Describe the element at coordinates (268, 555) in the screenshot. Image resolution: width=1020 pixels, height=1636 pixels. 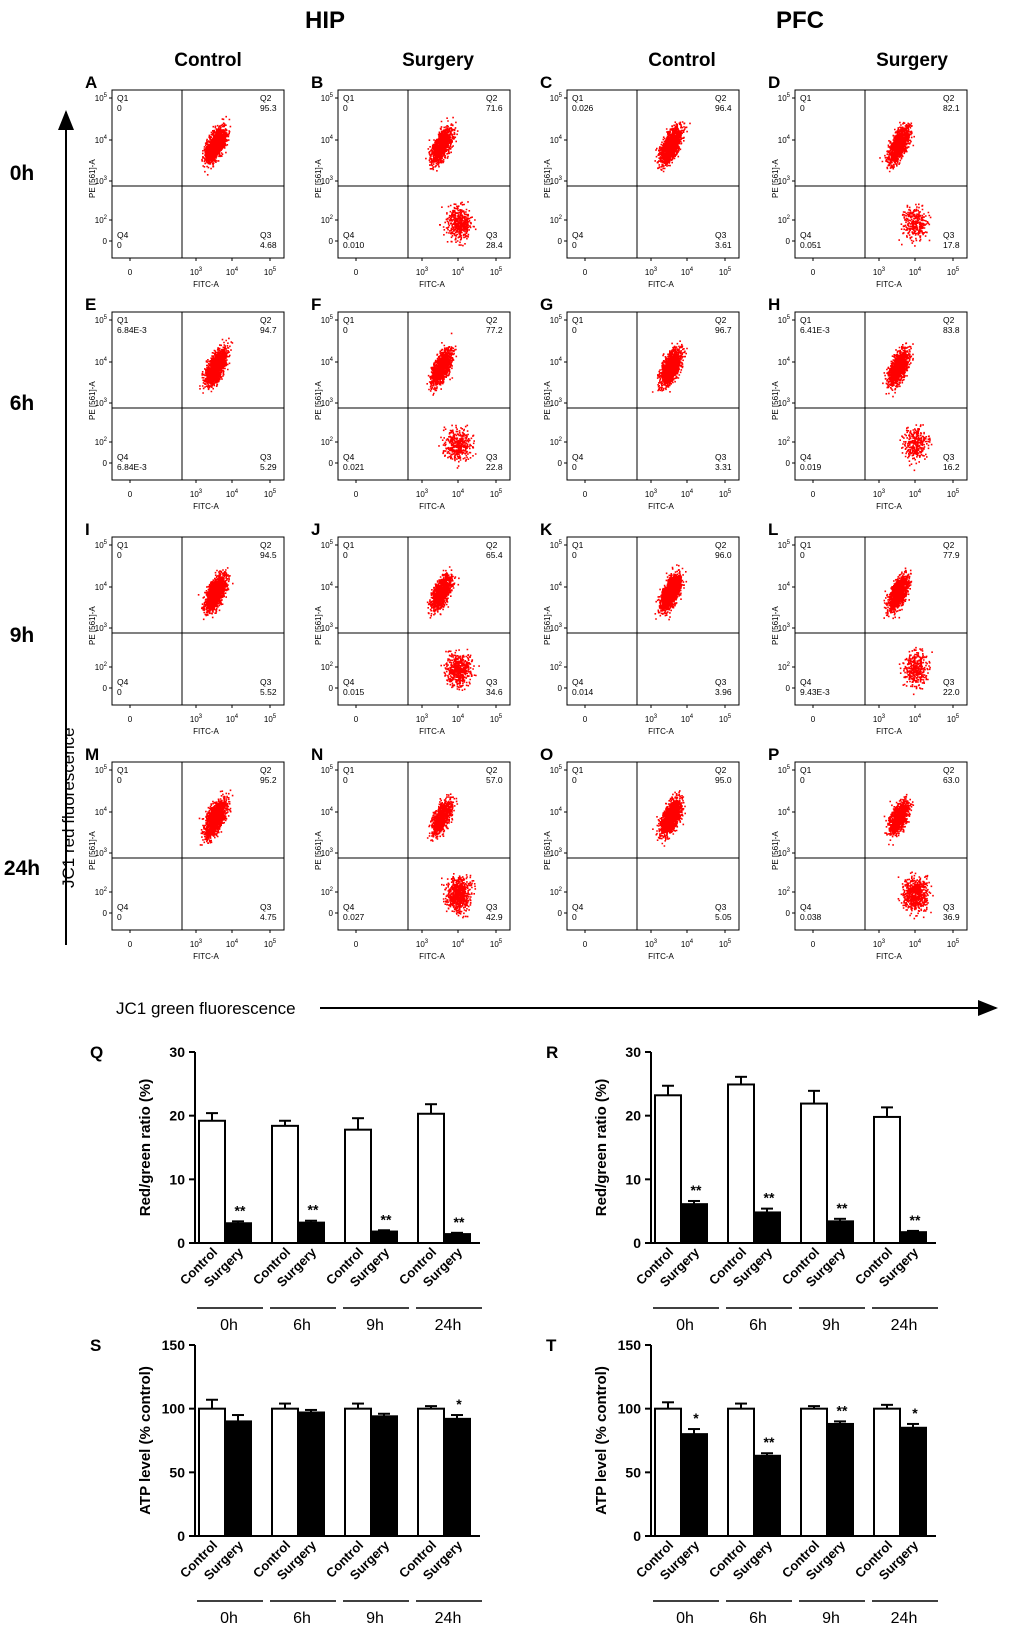
I see `quadrant-value-q2: 94.5` at that location.